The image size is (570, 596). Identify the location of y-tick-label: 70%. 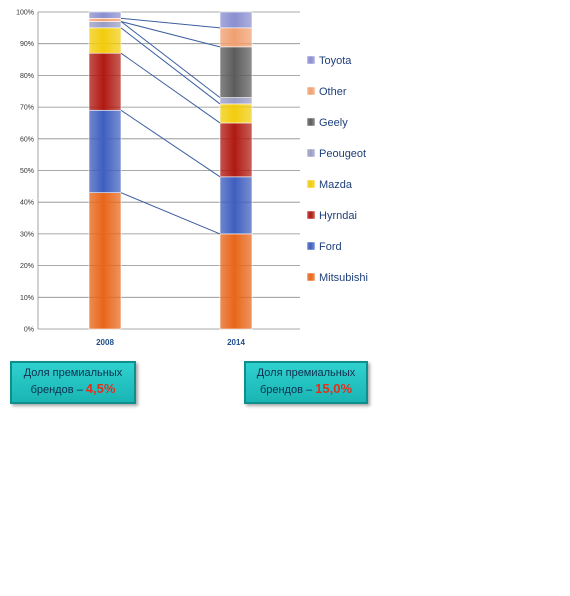
(27, 108).